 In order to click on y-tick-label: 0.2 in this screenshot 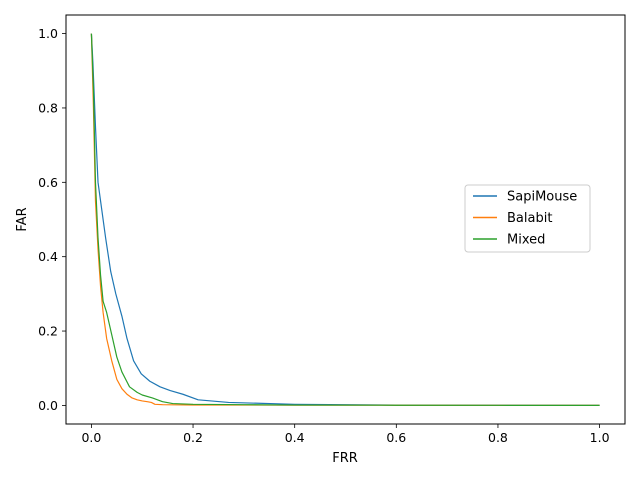, I will do `click(48, 331)`.